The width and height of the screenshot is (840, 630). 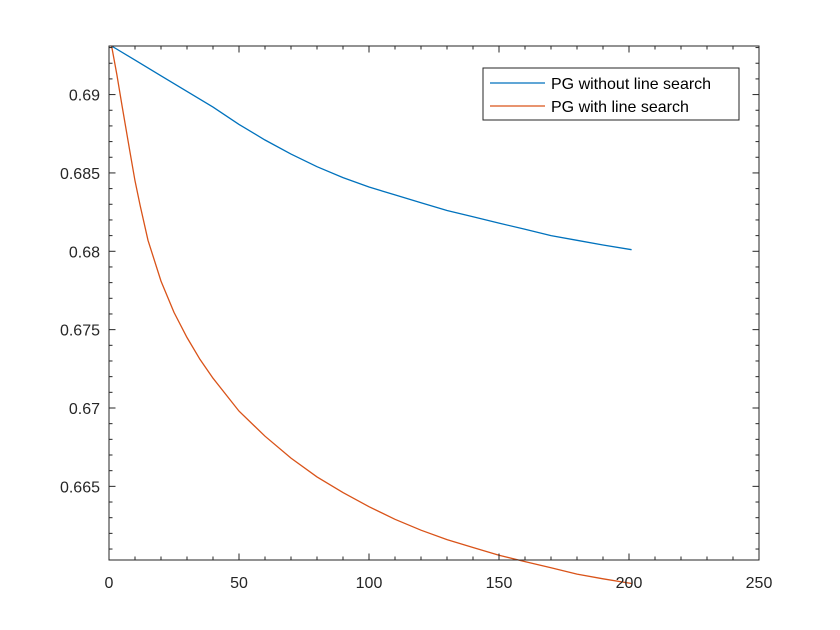 What do you see at coordinates (759, 583) in the screenshot?
I see `x-tick-label: 250` at bounding box center [759, 583].